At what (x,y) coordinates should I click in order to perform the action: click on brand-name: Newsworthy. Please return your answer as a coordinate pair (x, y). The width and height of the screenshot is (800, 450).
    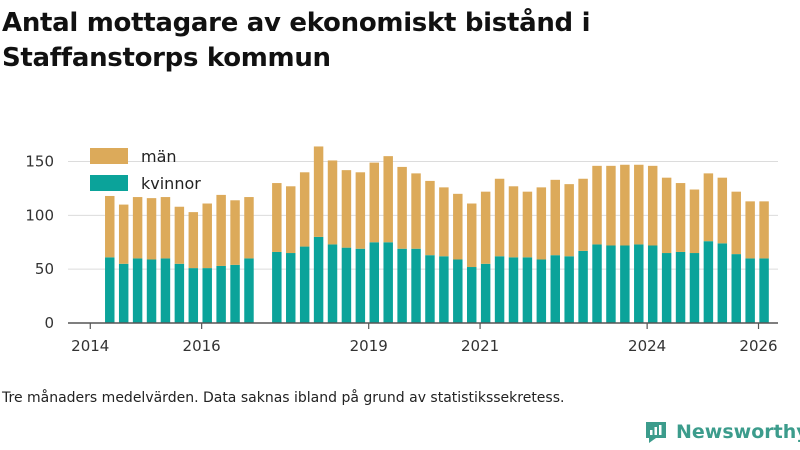
    Looking at the image, I should click on (738, 432).